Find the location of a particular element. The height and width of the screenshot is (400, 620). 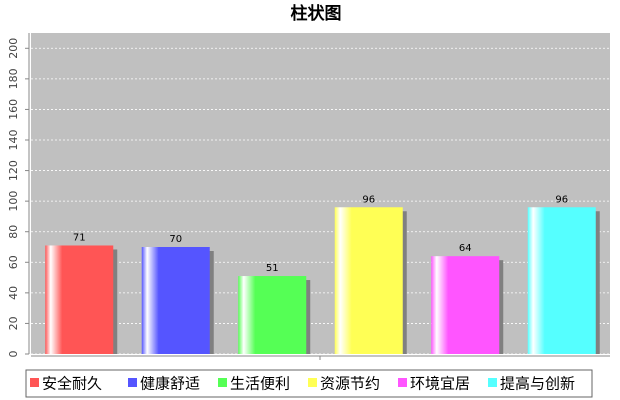

value-label: 71 is located at coordinates (79, 237).